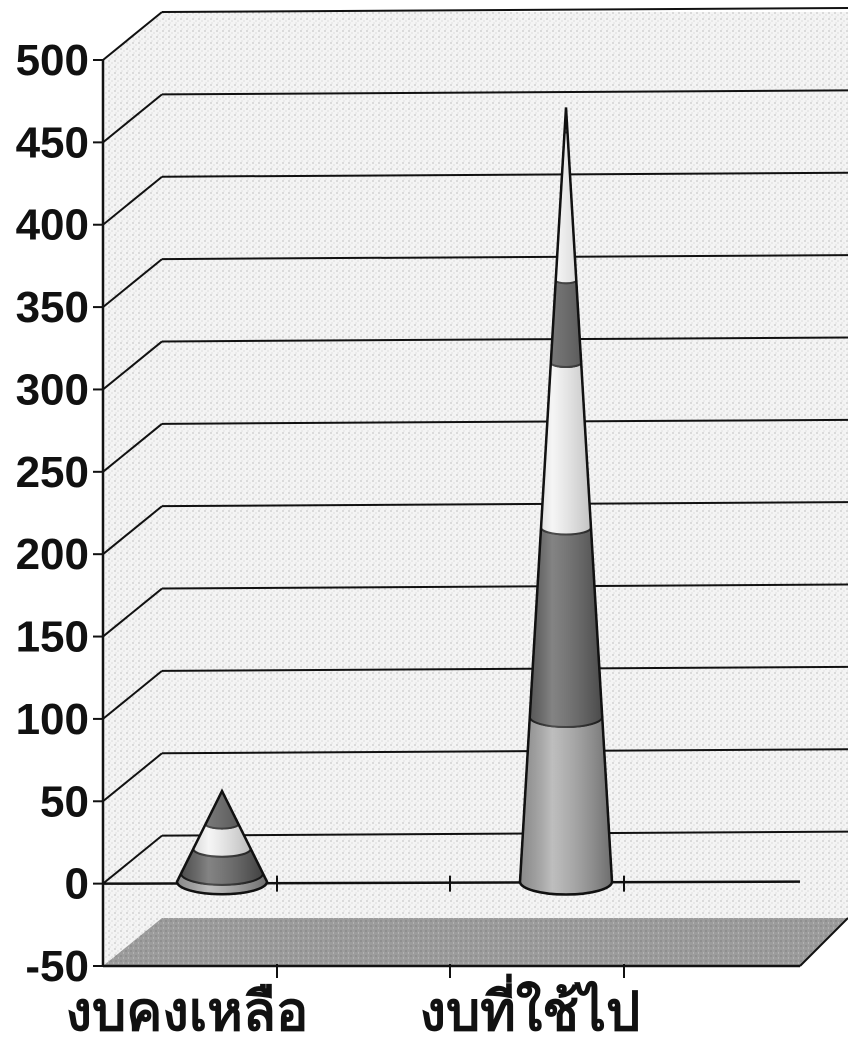  I want to click on y-tick-label: 0, so click(77, 884).